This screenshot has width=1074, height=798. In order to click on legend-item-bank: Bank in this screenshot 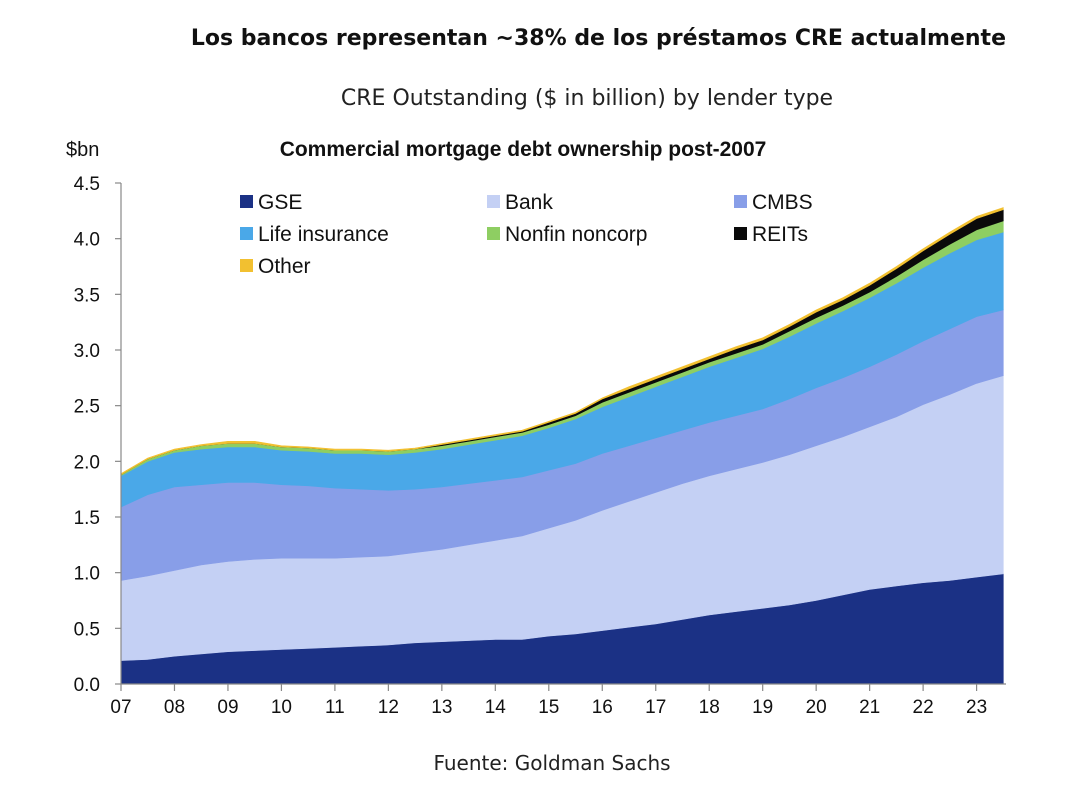, I will do `click(520, 202)`.